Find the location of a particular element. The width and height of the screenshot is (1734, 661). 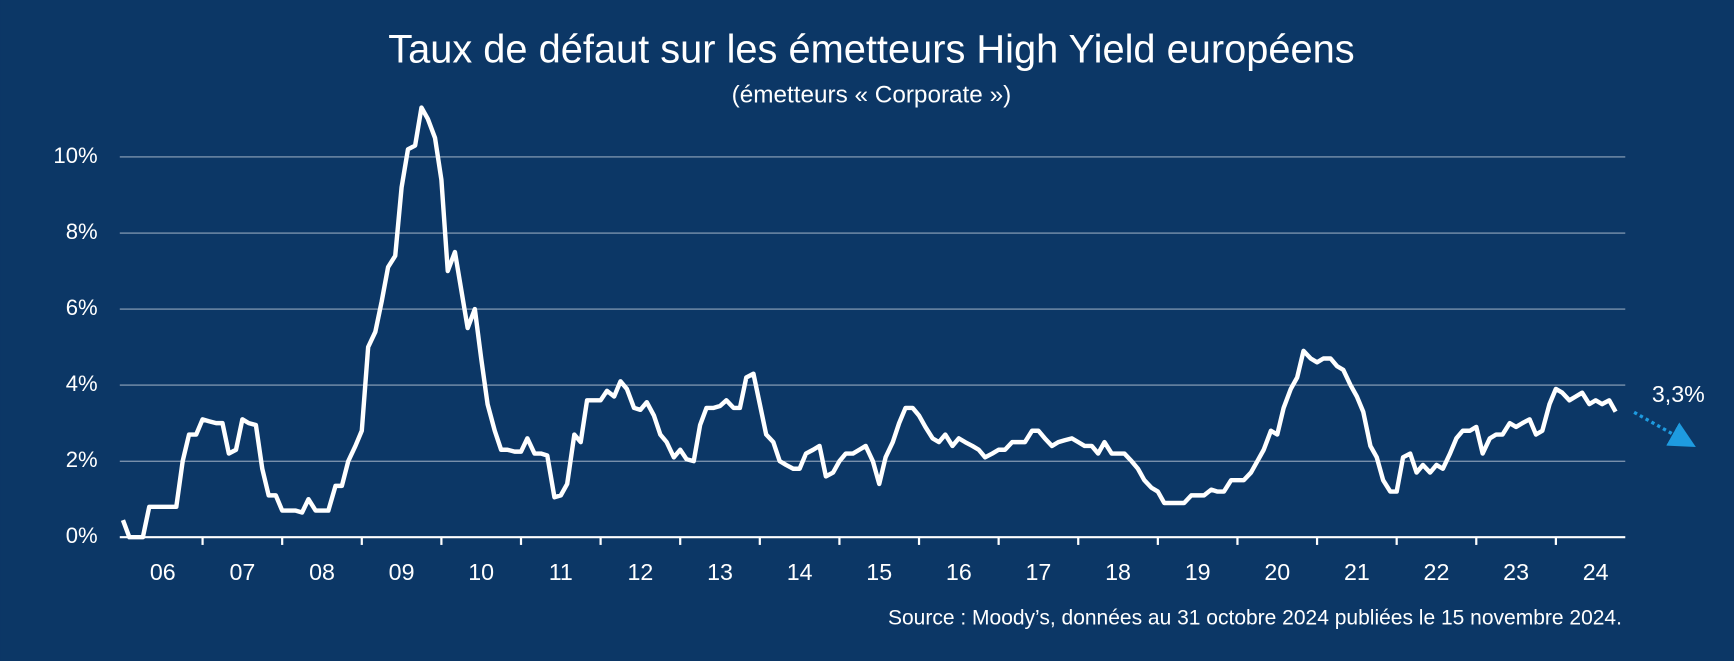

x-tick-label: 13 is located at coordinates (720, 572).